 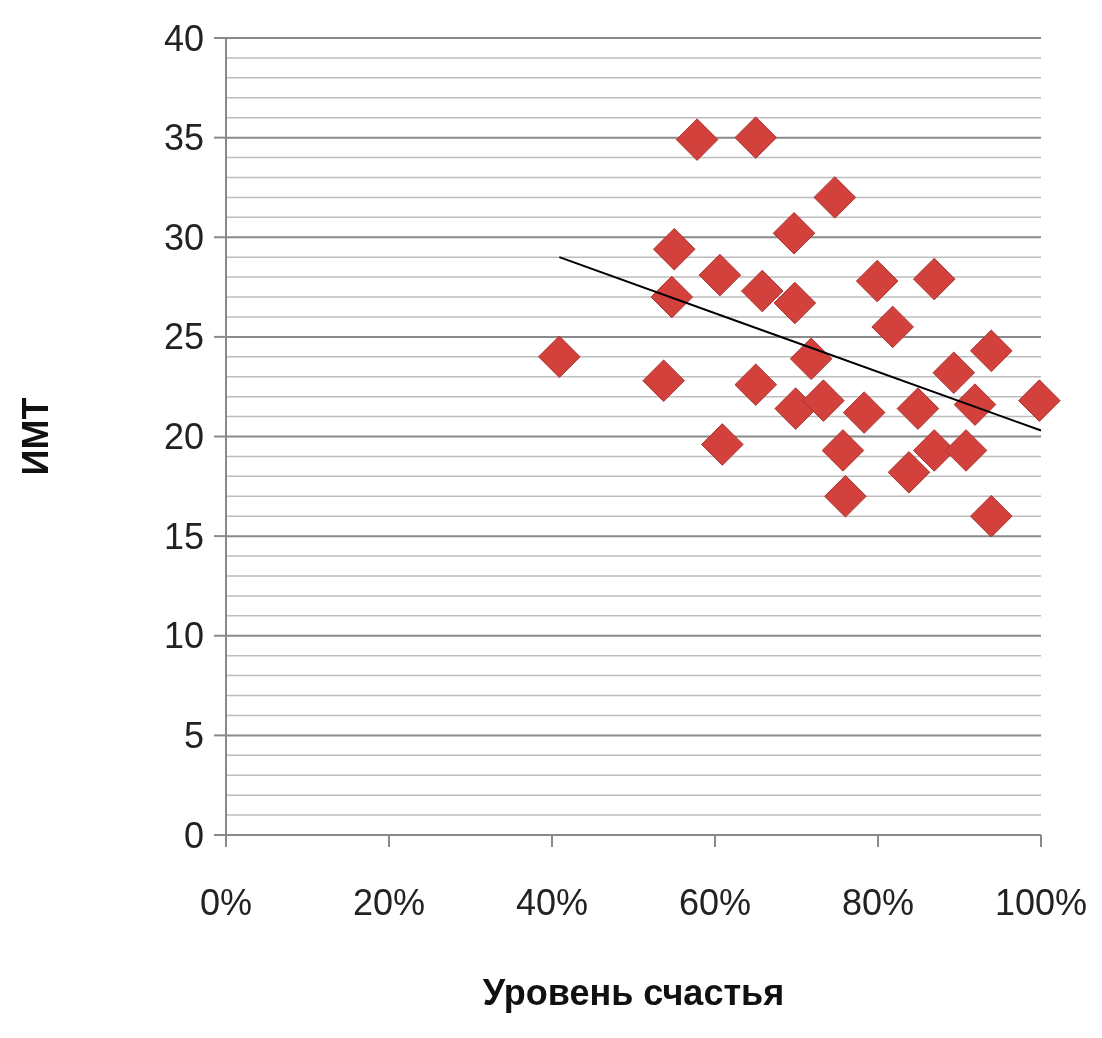 What do you see at coordinates (389, 902) in the screenshot?
I see `x-tick-label: 20%` at bounding box center [389, 902].